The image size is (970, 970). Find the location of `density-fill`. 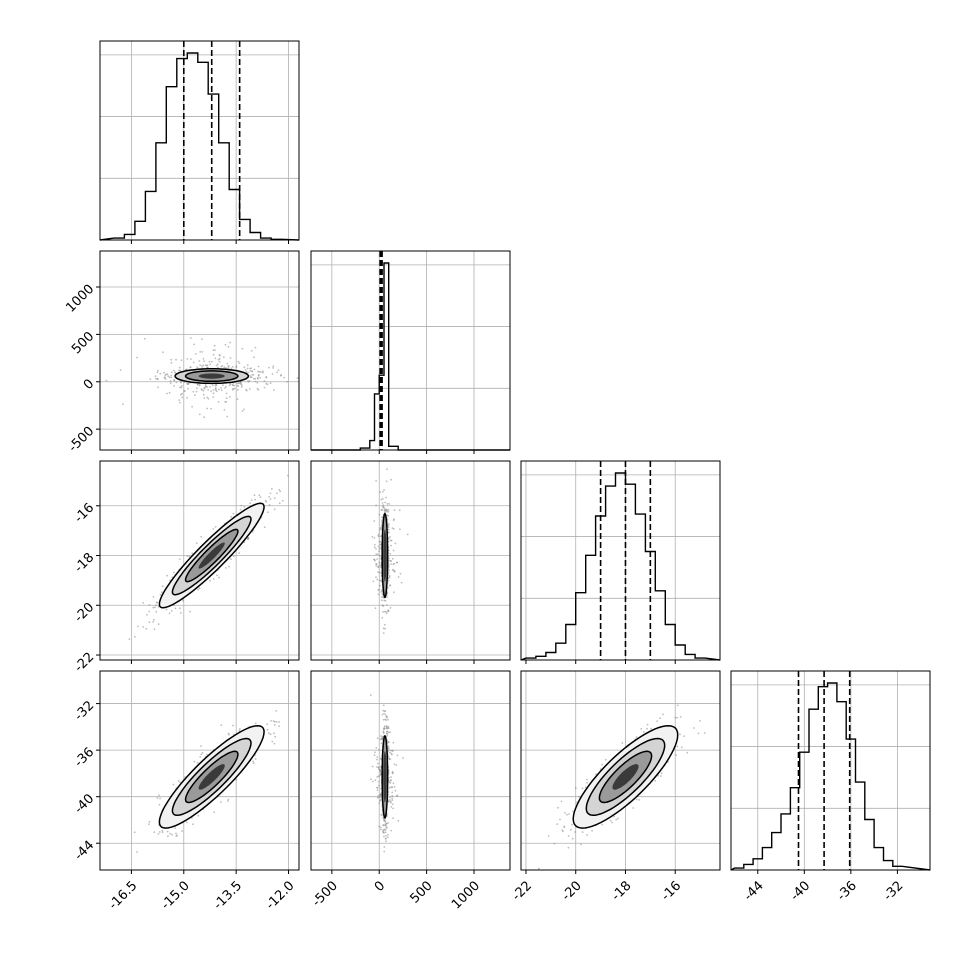

density-fill is located at coordinates (625, 777).